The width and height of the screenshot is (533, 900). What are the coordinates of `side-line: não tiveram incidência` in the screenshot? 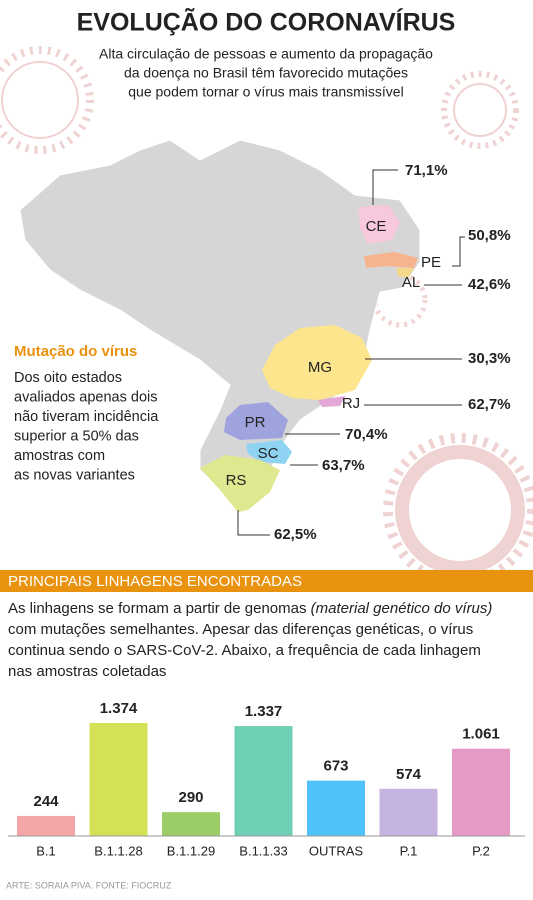 It's located at (86, 417).